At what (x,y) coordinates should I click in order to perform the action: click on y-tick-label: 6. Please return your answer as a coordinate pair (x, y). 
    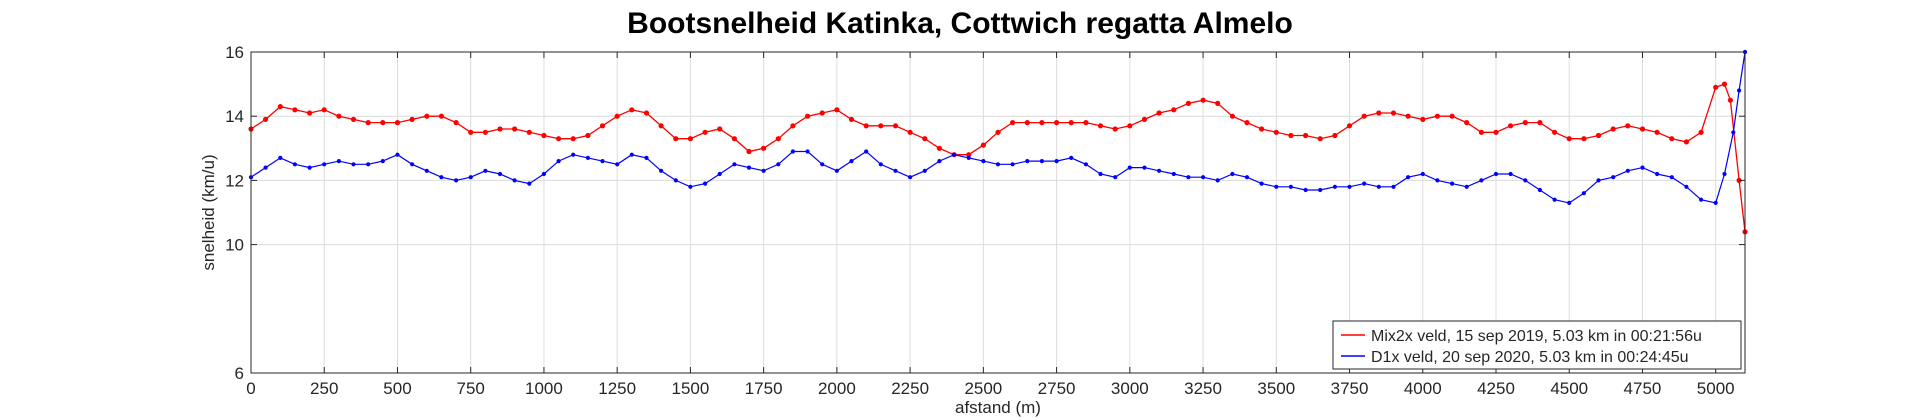
    Looking at the image, I should click on (239, 373).